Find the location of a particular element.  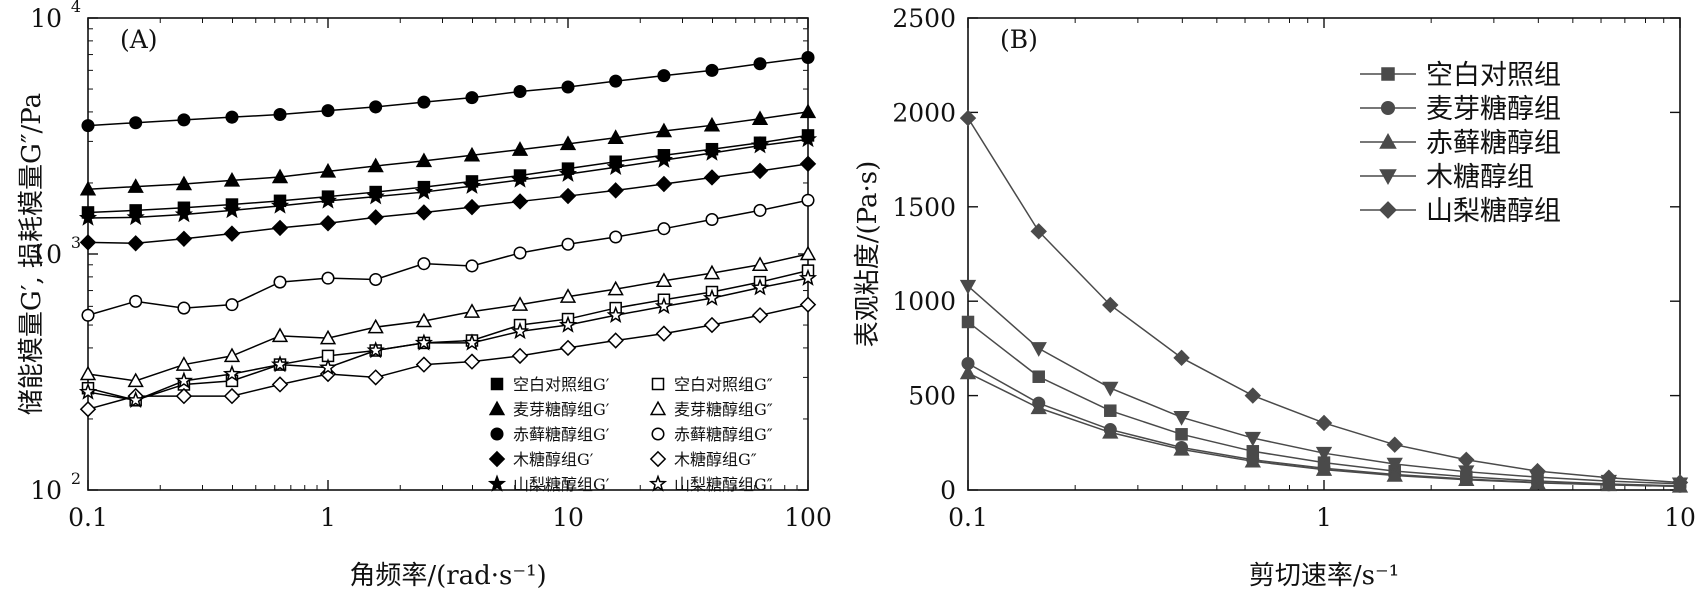

series-空白对照组G′ is located at coordinates (448, 174).